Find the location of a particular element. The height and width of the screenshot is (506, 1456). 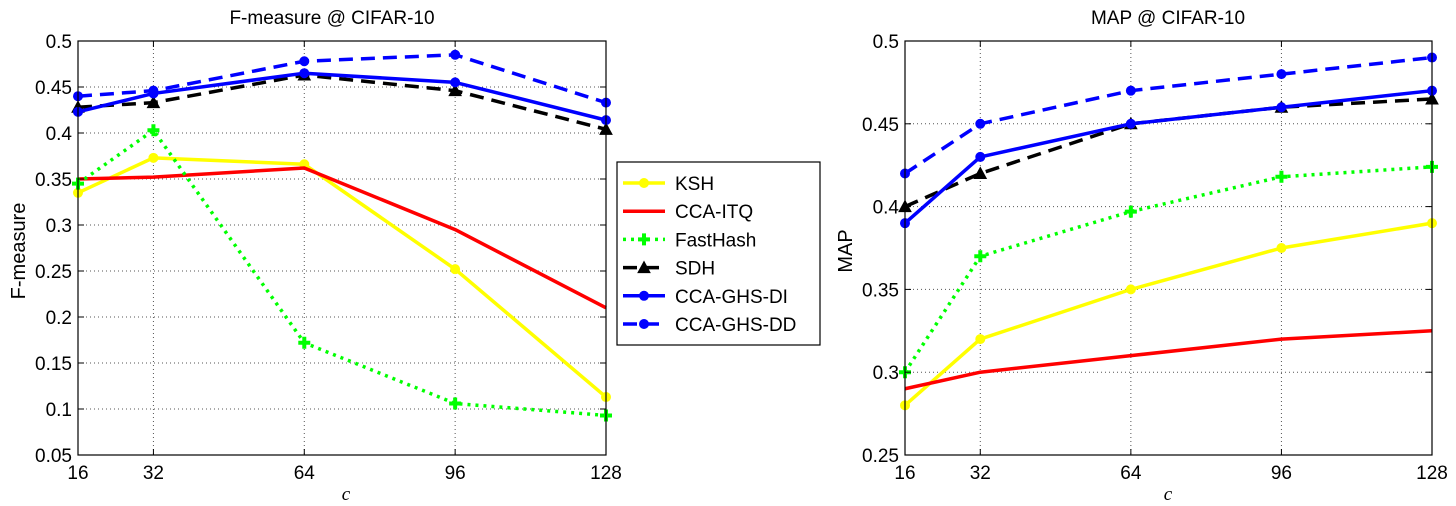

series-ksh is located at coordinates (1168, 314).